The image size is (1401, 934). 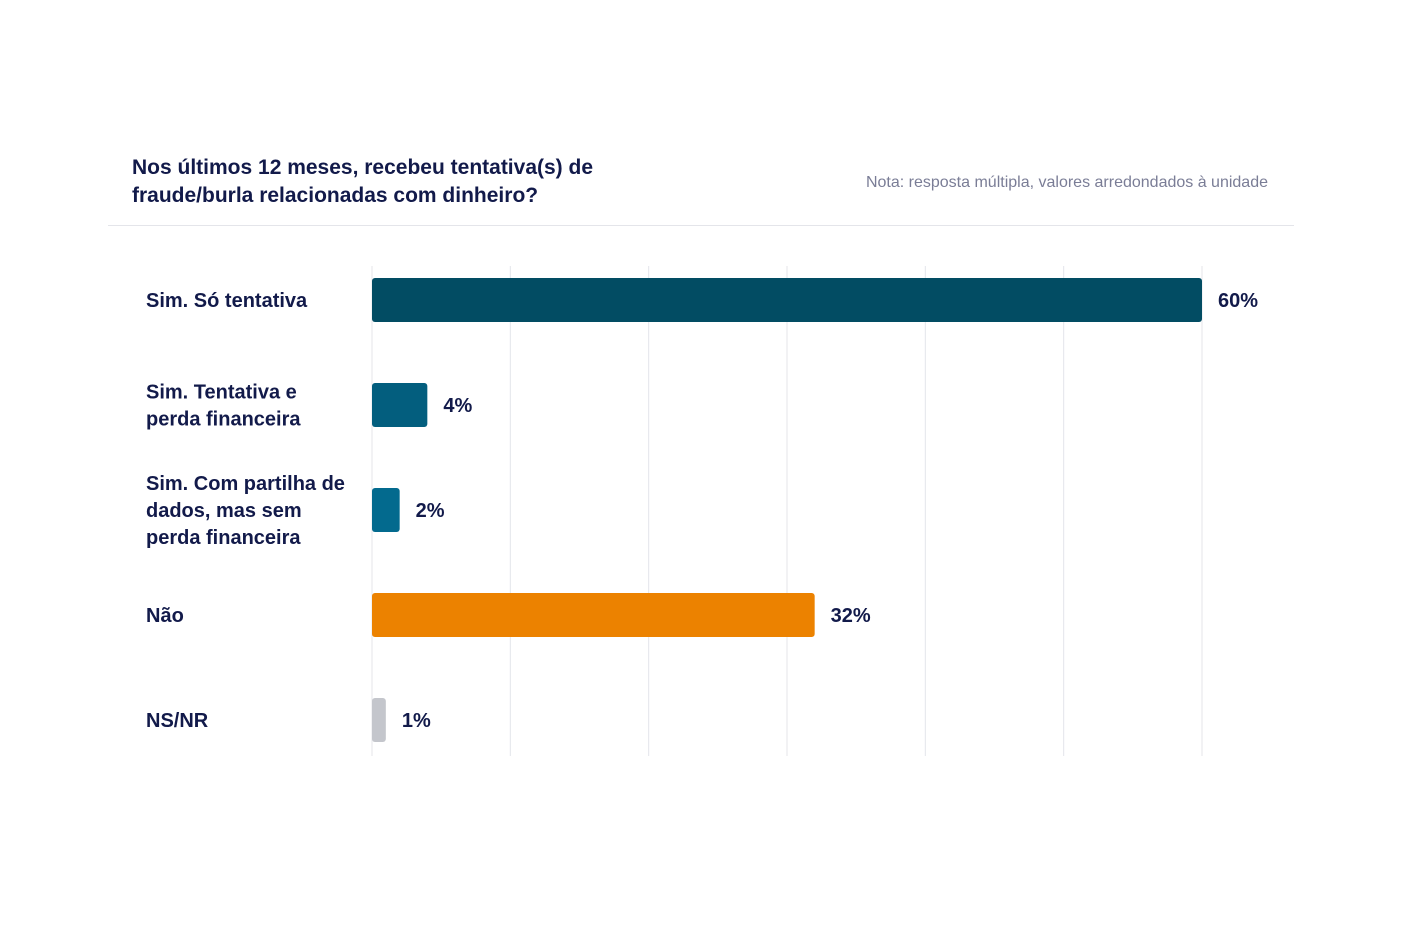 I want to click on header-divider, so click(x=701, y=225).